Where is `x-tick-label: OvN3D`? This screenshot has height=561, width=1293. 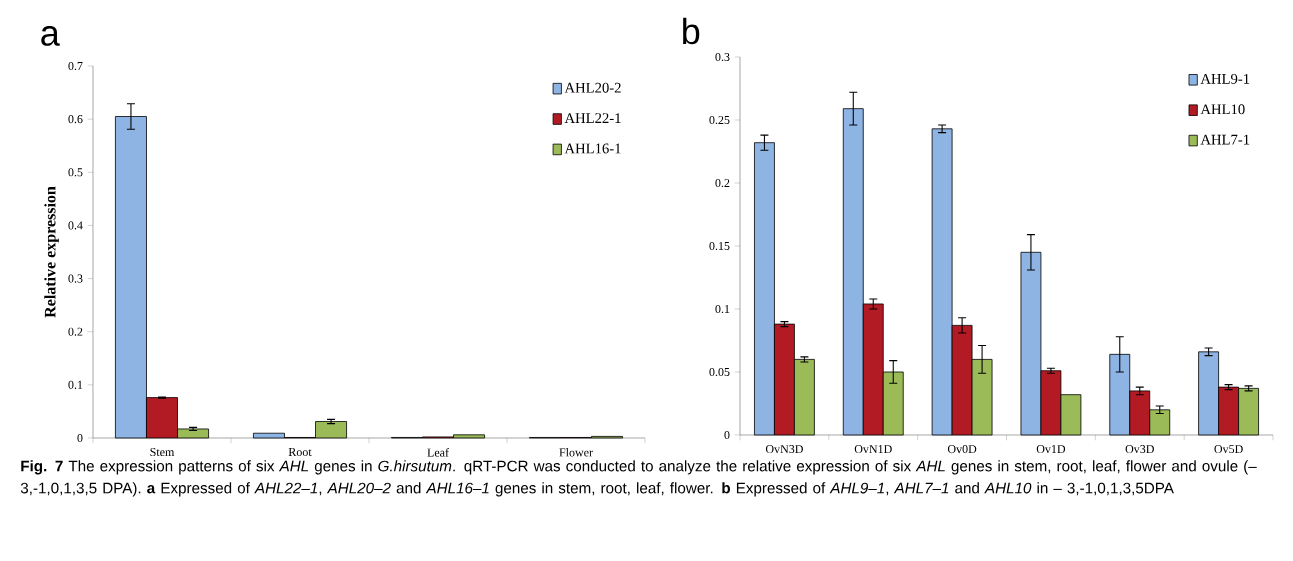
x-tick-label: OvN3D is located at coordinates (784, 449).